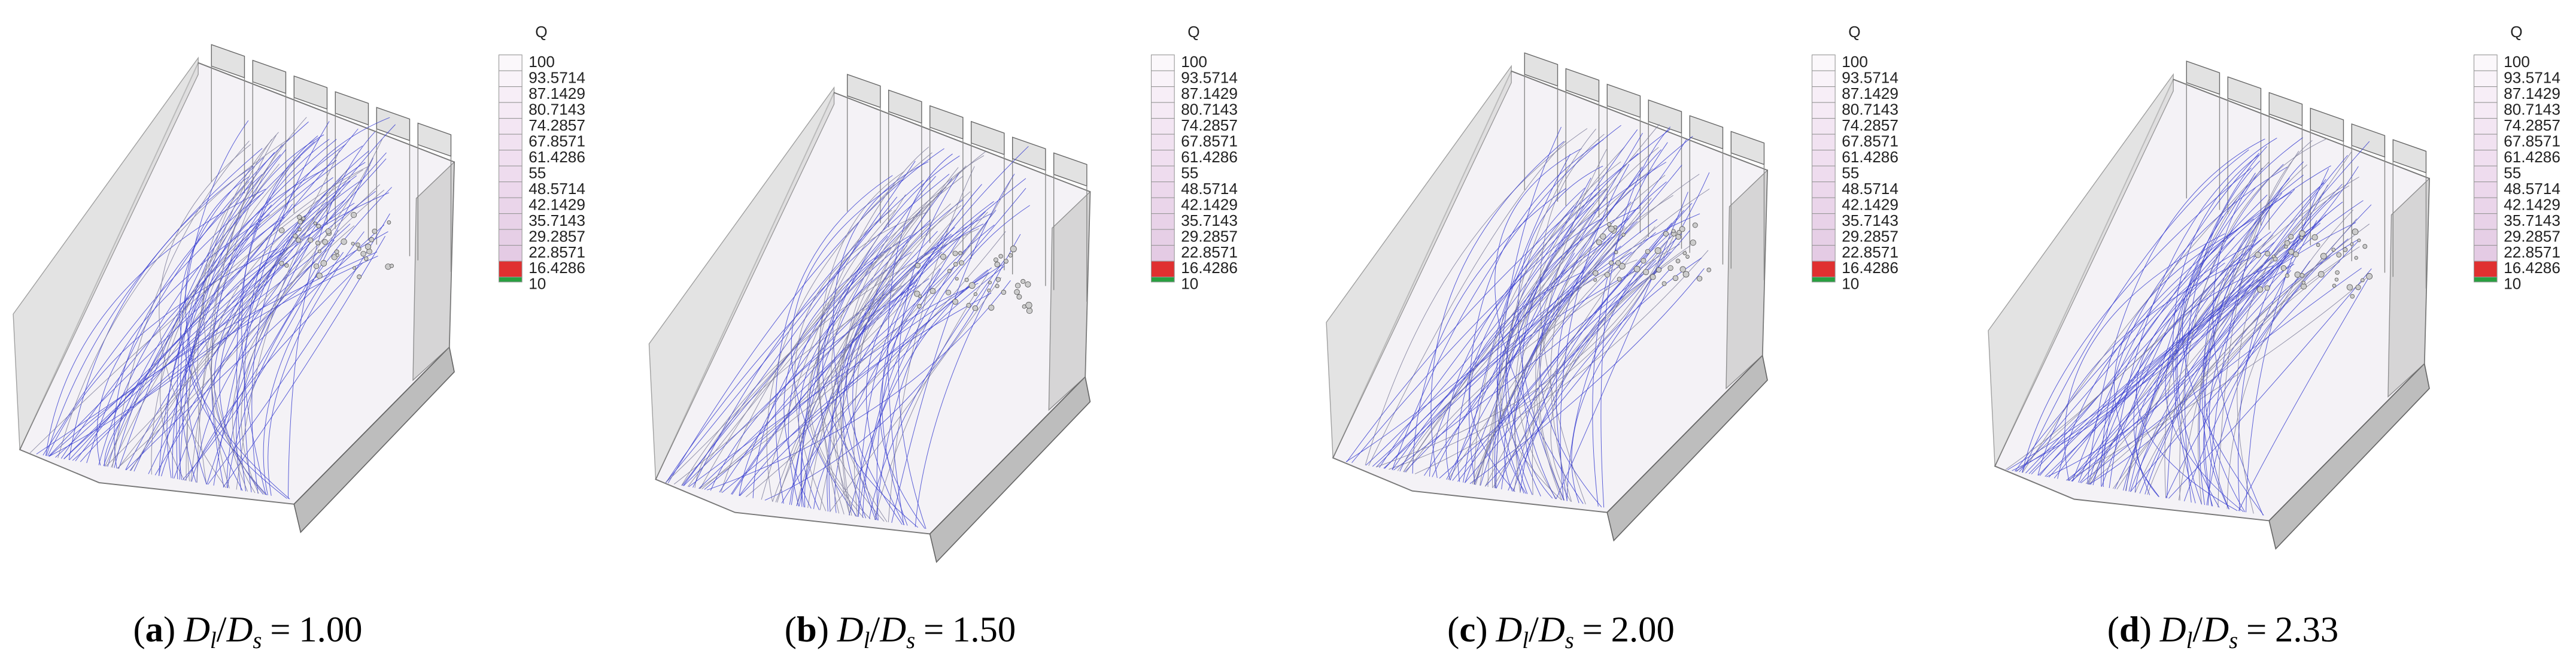 This screenshot has width=2576, height=663. Describe the element at coordinates (1870, 220) in the screenshot. I see `legend-label: 35.7143` at that location.